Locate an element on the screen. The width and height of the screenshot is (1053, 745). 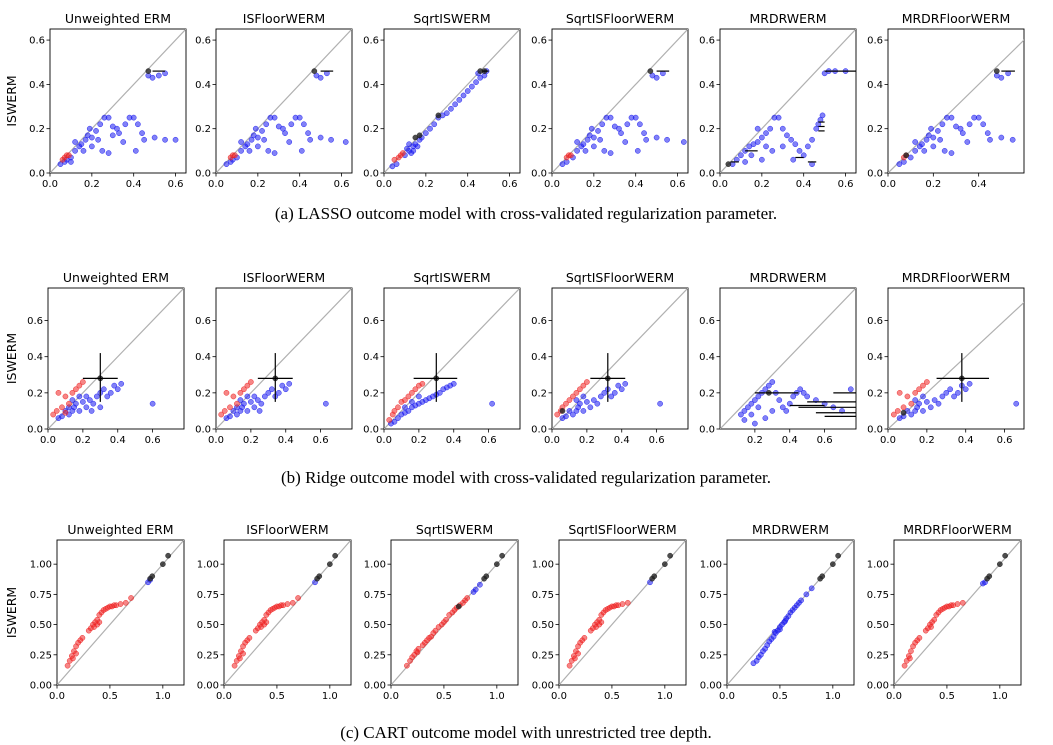
x-tick-label: 0.4 is located at coordinates (966, 440).